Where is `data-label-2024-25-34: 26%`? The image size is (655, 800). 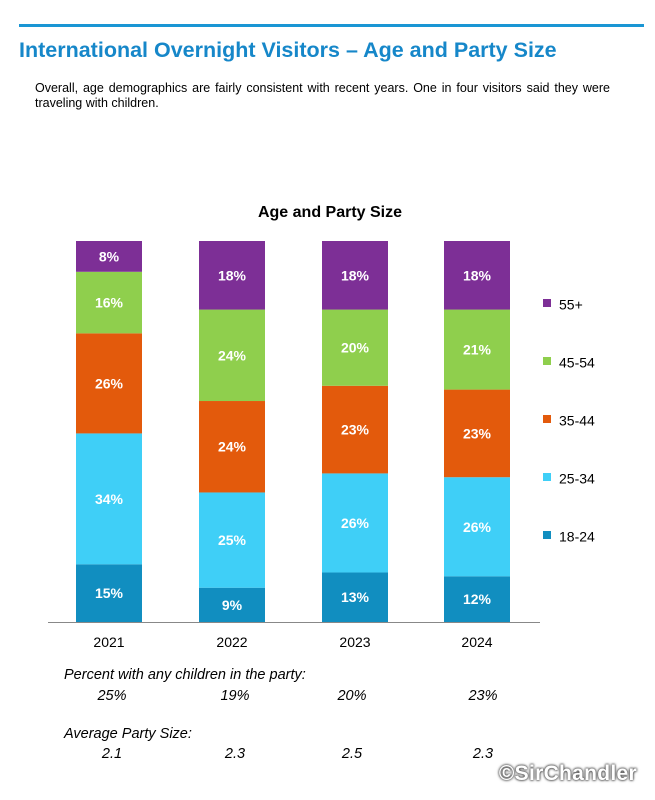 data-label-2024-25-34: 26% is located at coordinates (477, 527).